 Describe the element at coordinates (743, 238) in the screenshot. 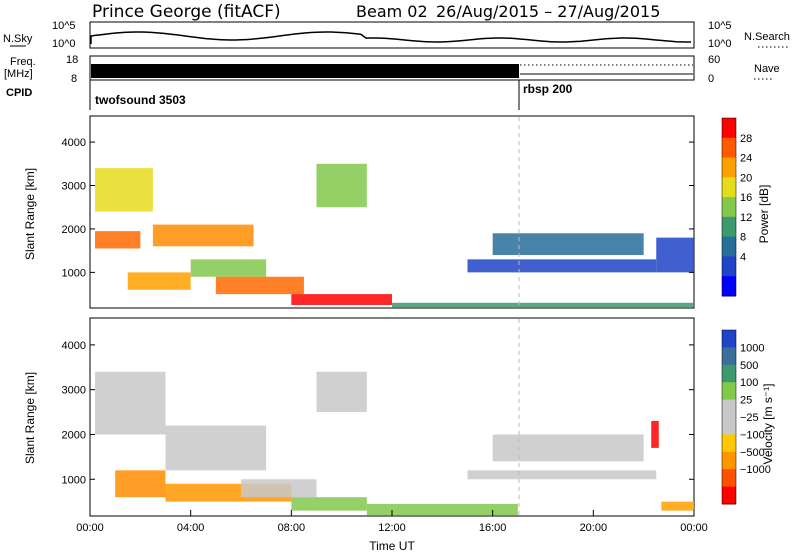

I see `power-colorbar-tick-5: 8` at that location.